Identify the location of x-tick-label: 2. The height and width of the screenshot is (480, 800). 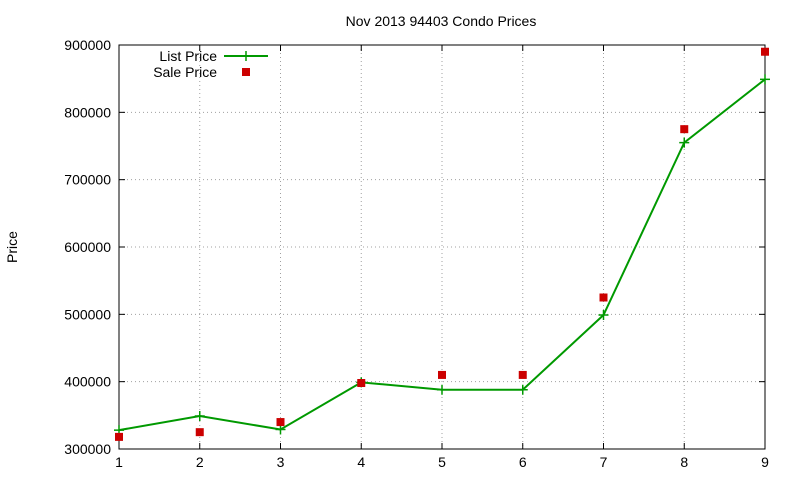
(200, 462).